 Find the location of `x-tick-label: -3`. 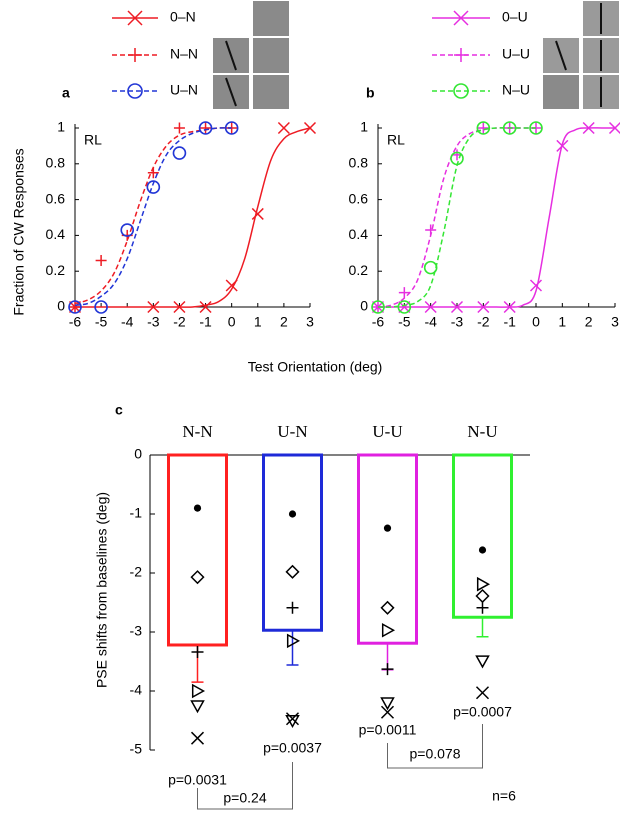

x-tick-label: -3 is located at coordinates (457, 322).